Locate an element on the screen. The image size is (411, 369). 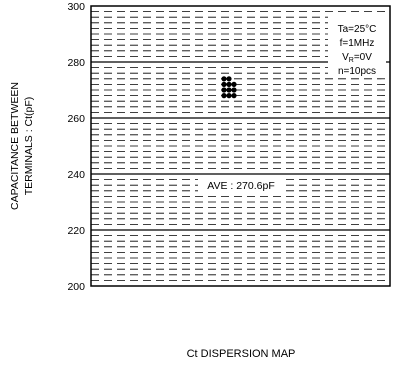
y-axis-label-line2: TERMINALS : Ct(pF) is located at coordinates (29, 146).